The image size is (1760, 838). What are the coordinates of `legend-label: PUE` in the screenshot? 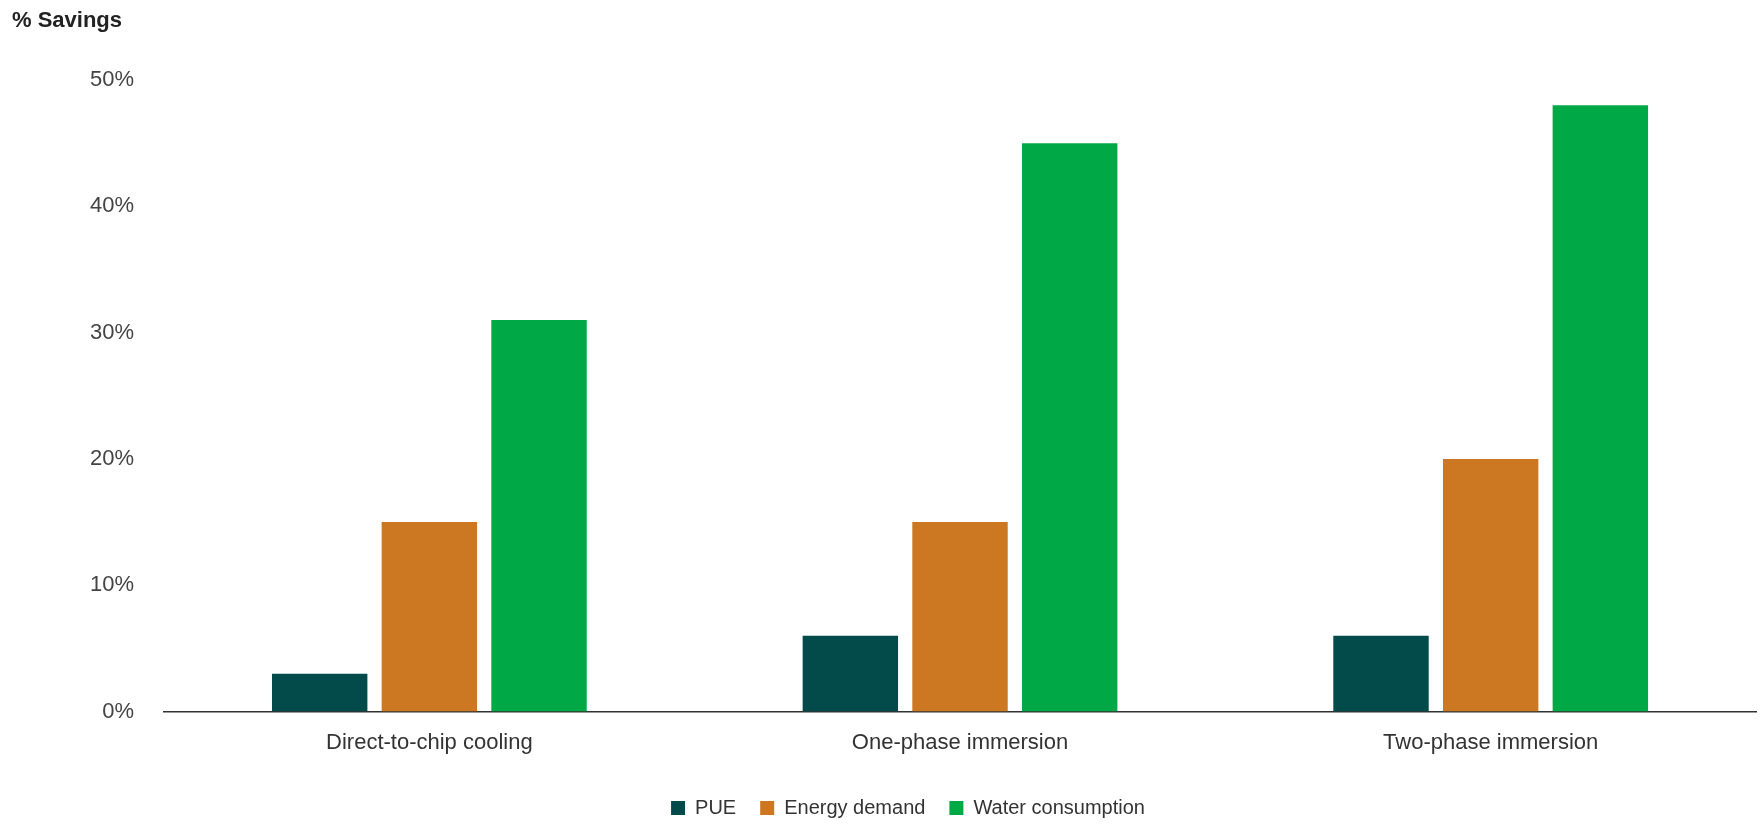 It's located at (716, 806).